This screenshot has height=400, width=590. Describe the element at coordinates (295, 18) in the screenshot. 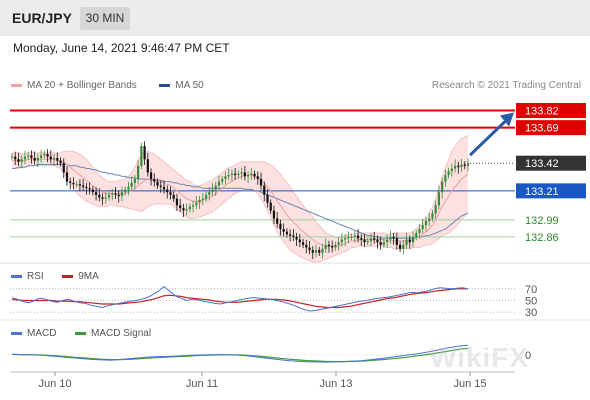

I see `top-toolbar: EUR/JPY 30 MIN` at that location.